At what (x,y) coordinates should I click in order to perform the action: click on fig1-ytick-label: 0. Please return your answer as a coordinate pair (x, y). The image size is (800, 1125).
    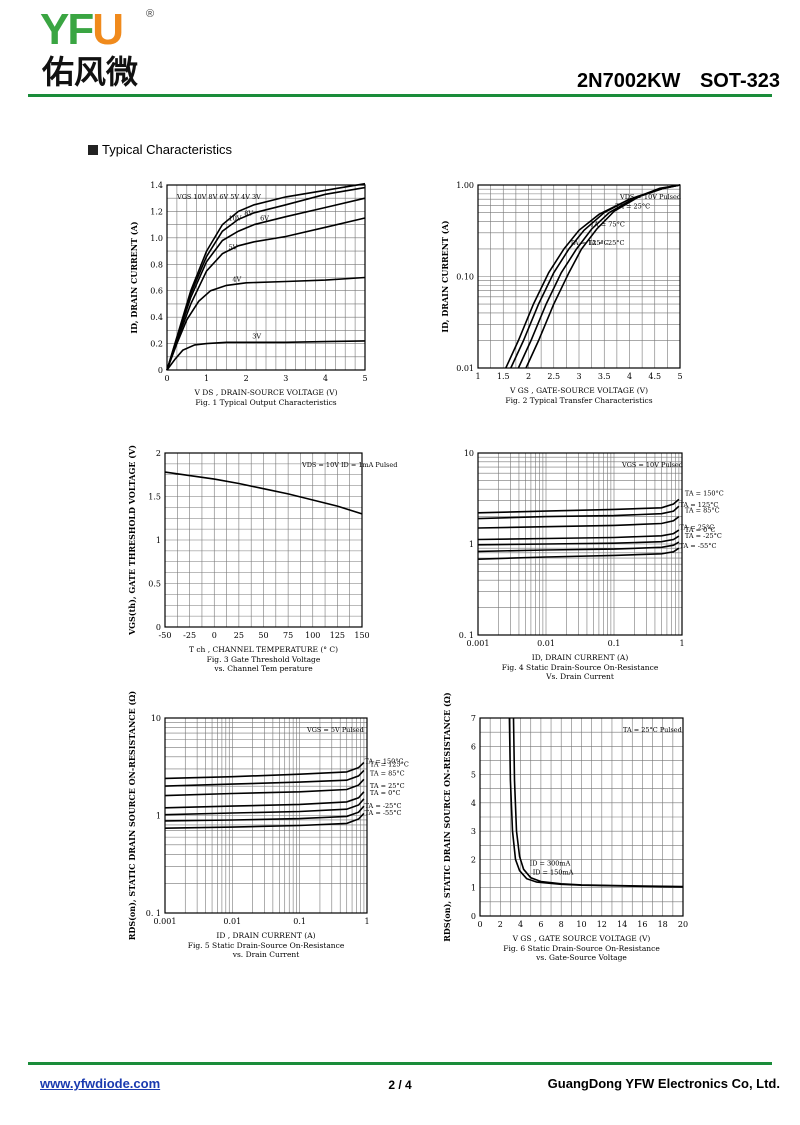
    Looking at the image, I should click on (160, 370).